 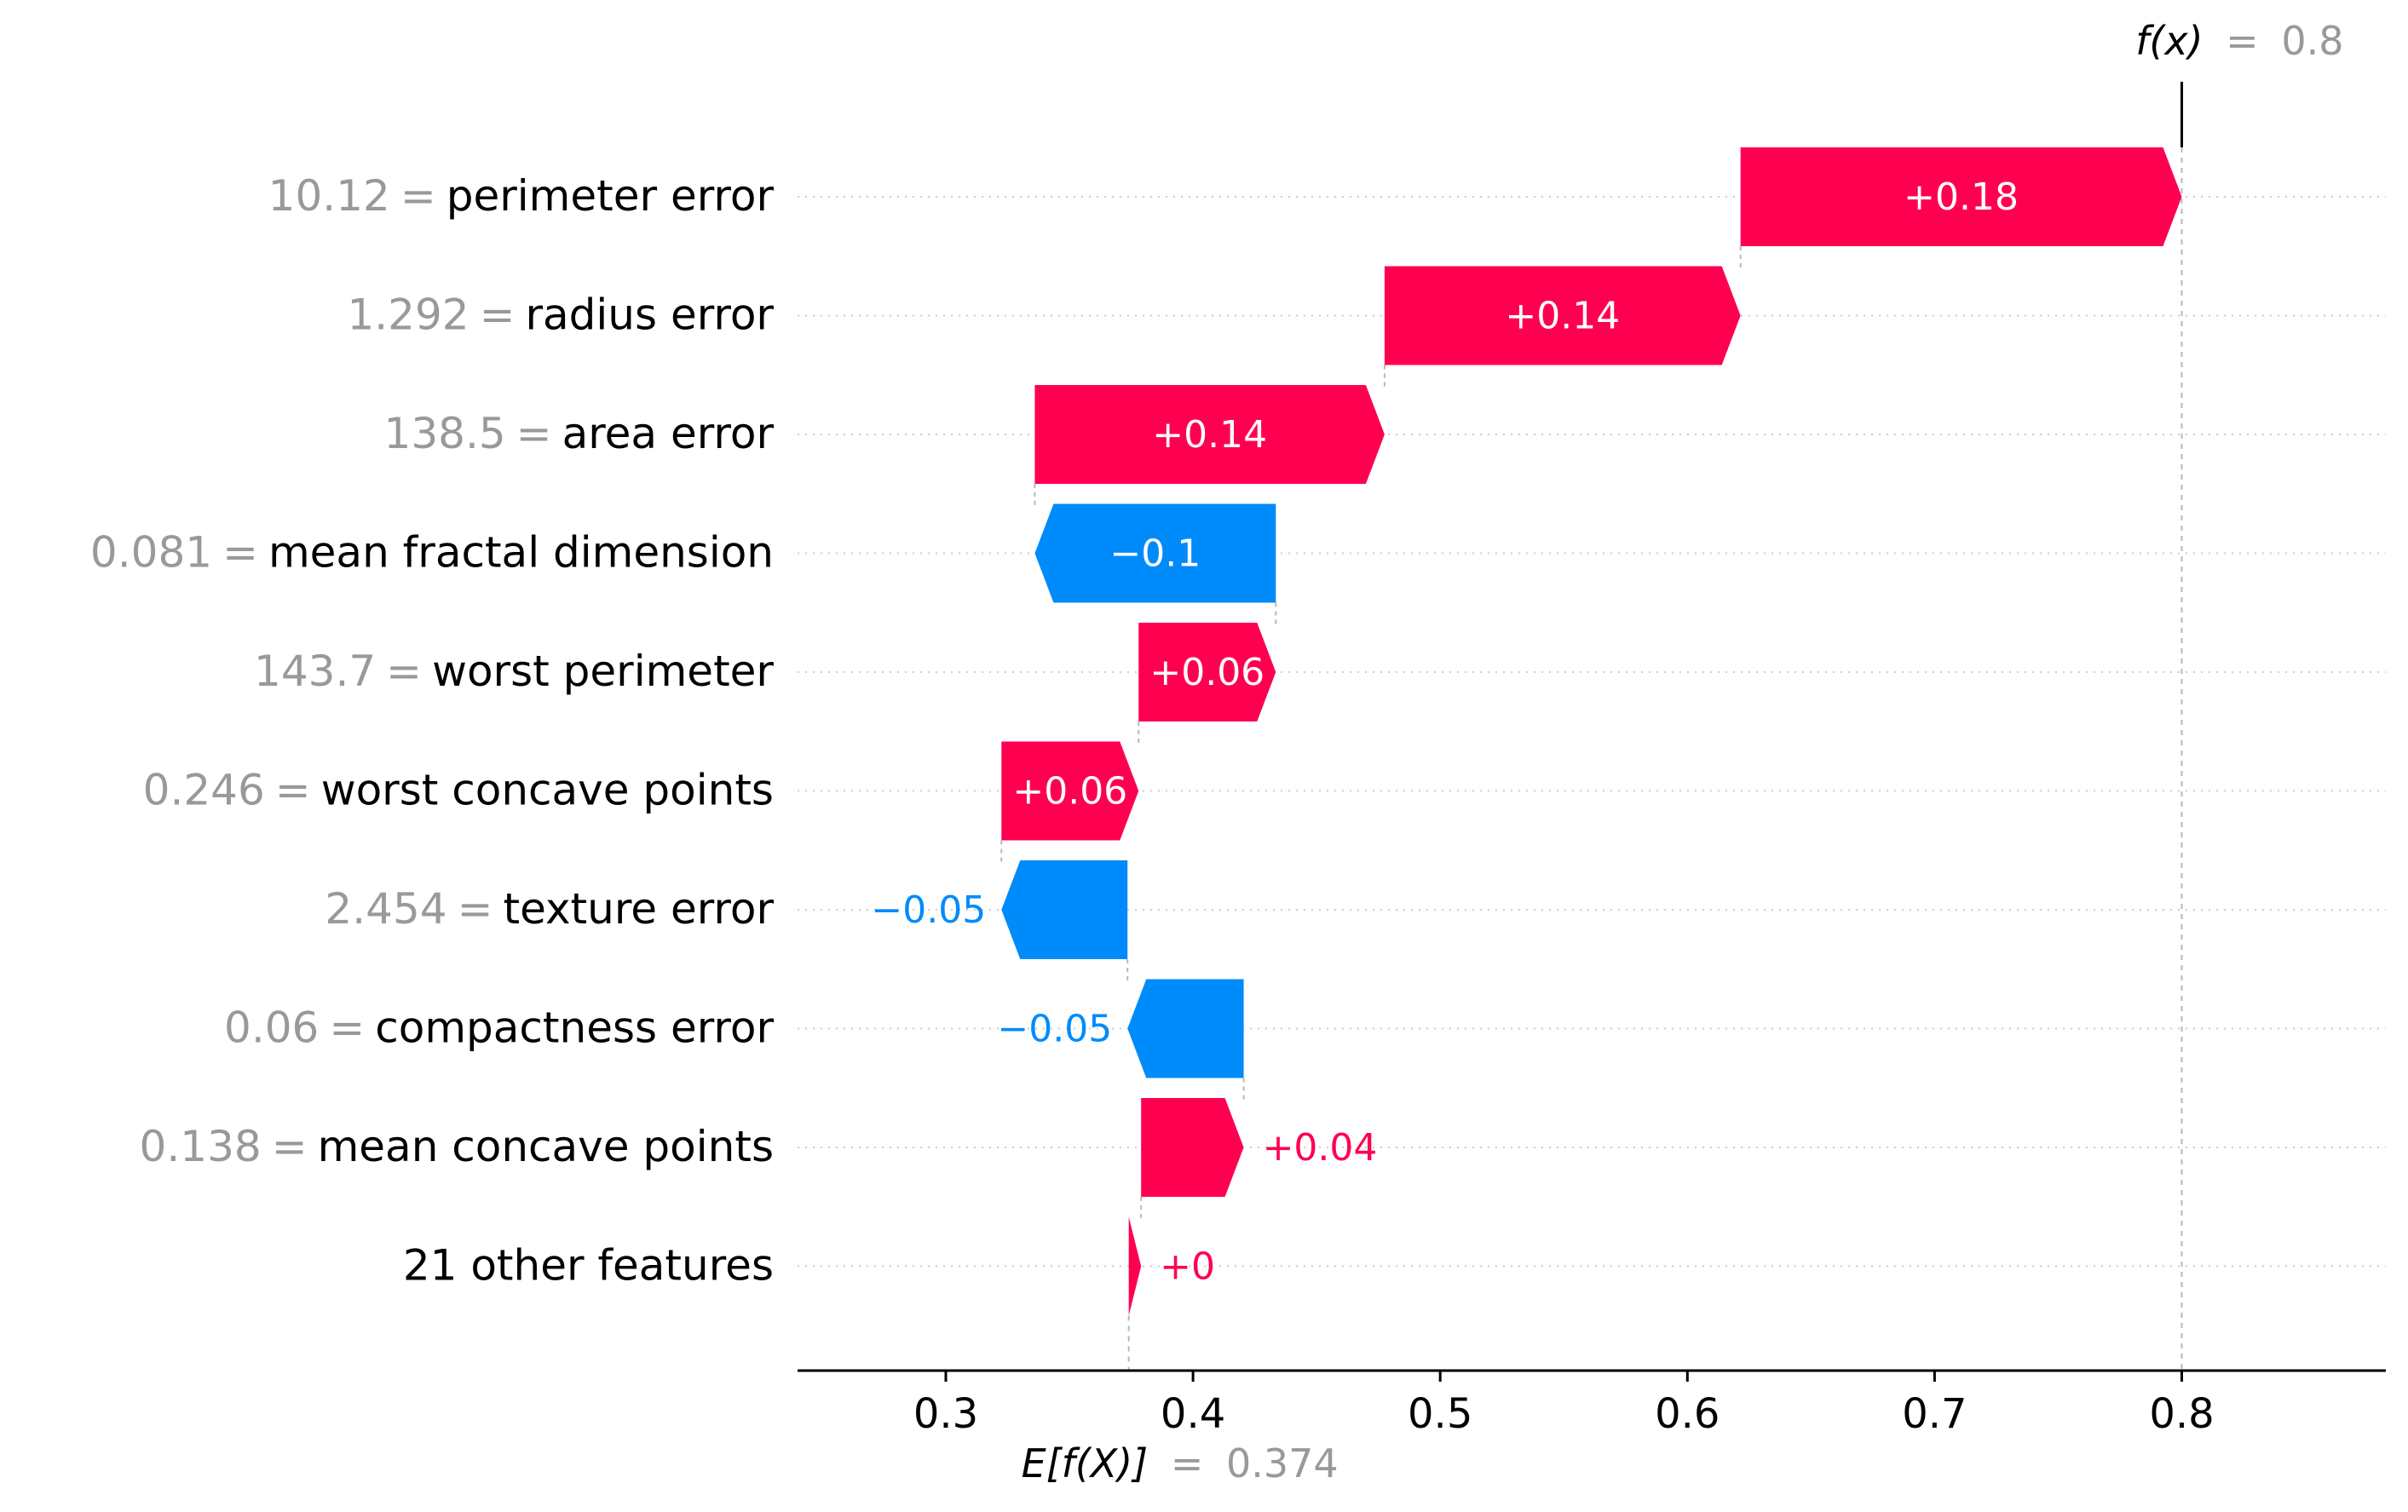 I want to click on feature-value: 10.12, so click(x=329, y=196).